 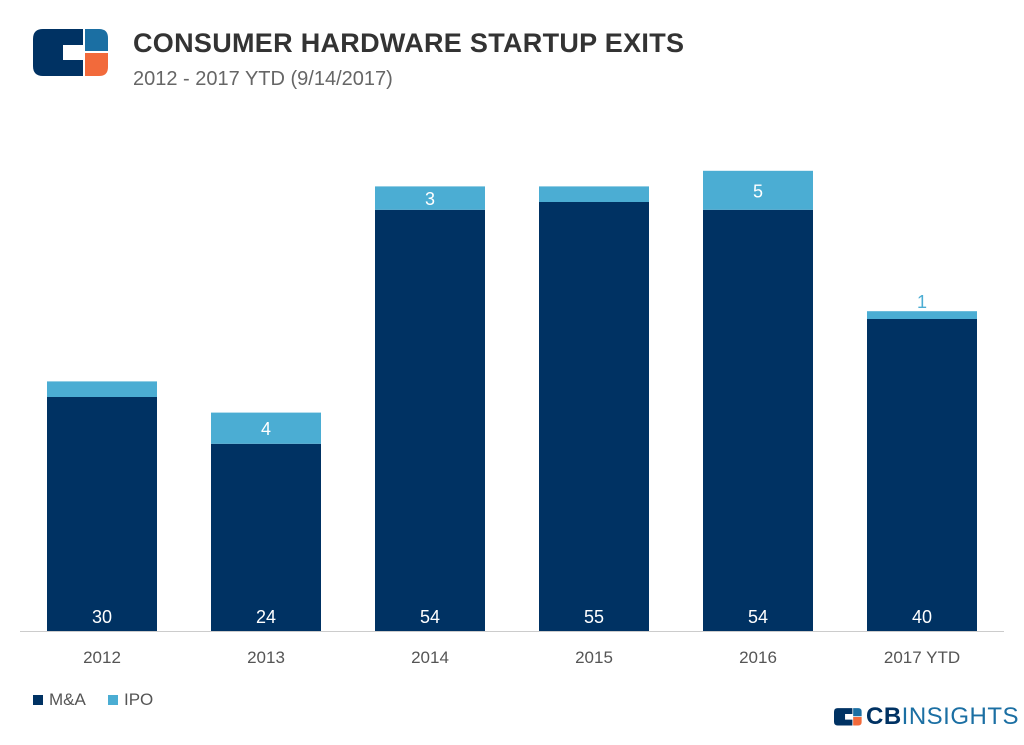 I want to click on x-tick-label: 2013, so click(x=266, y=657).